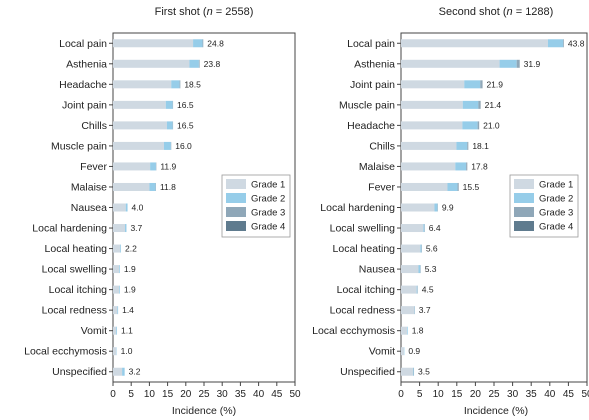  What do you see at coordinates (204, 411) in the screenshot?
I see `x-axis-label-first-shot: Incidence (%)` at bounding box center [204, 411].